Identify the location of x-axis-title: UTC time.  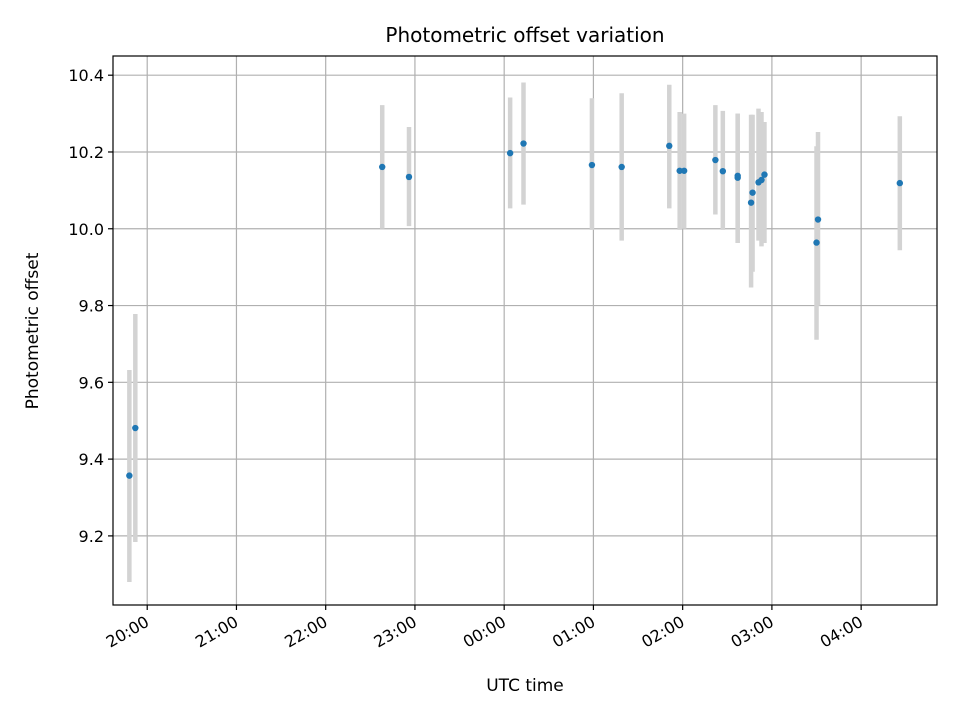
(525, 686).